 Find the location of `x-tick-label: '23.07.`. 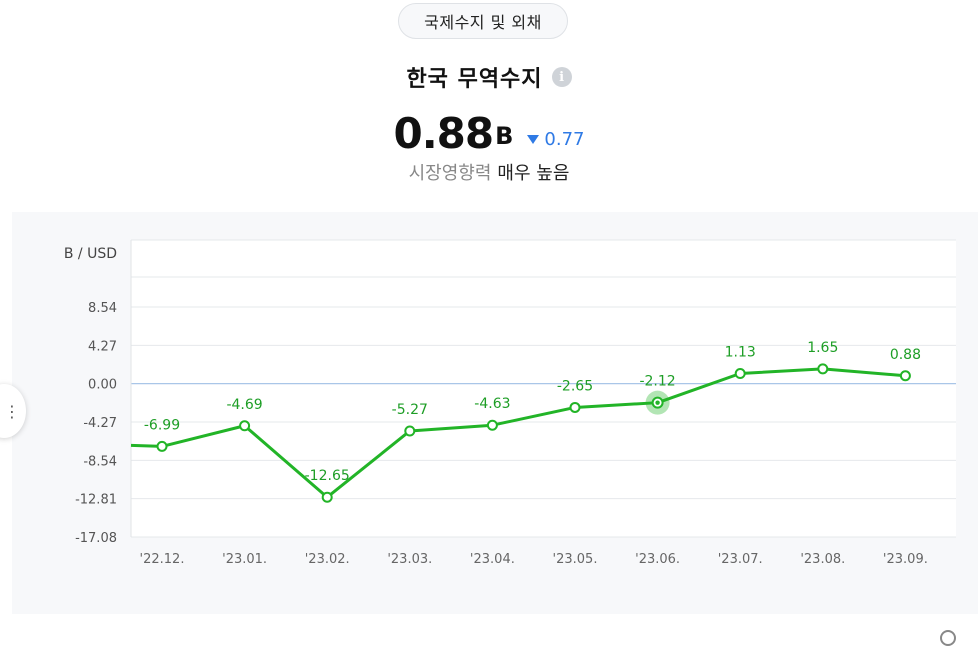

x-tick-label: '23.07. is located at coordinates (740, 559).